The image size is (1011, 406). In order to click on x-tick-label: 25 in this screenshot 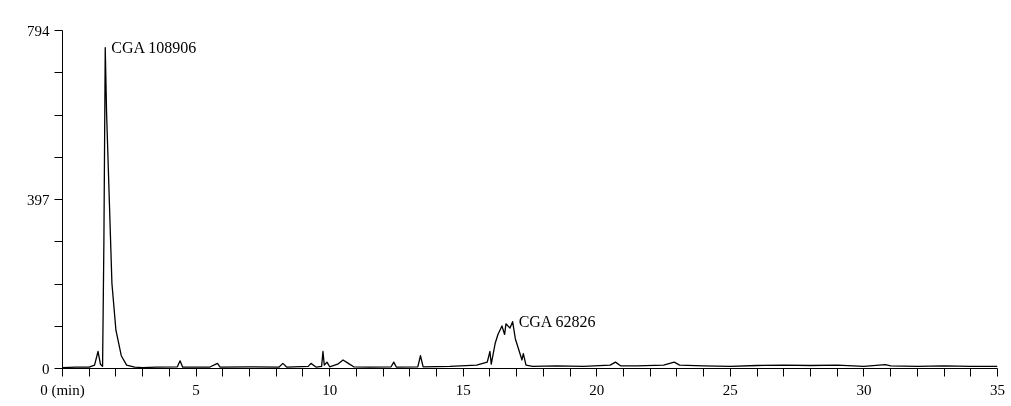, I will do `click(730, 389)`.